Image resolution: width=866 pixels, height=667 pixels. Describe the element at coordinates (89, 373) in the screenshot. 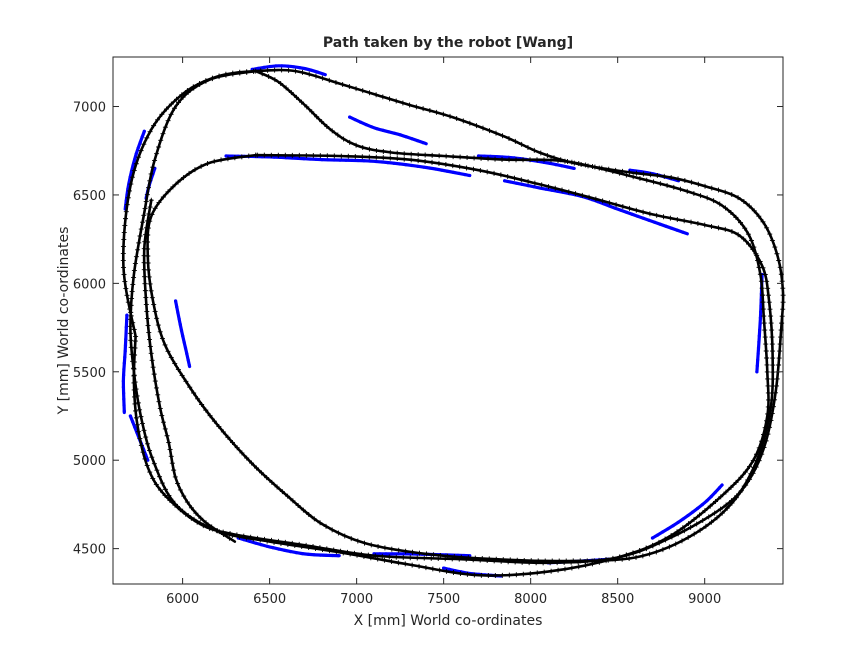

I see `y-tick-label: 5500` at that location.